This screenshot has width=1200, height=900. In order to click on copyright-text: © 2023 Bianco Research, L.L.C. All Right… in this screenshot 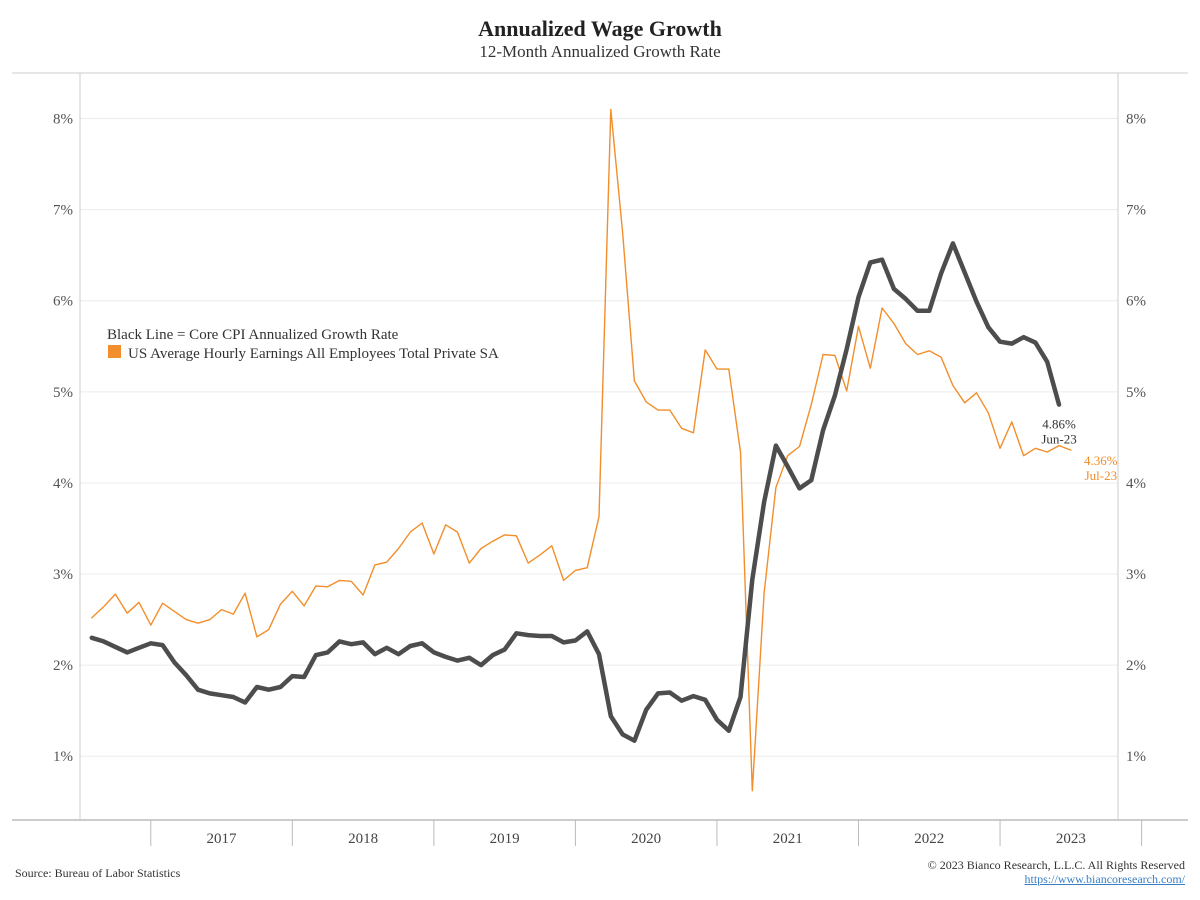, I will do `click(1056, 865)`.